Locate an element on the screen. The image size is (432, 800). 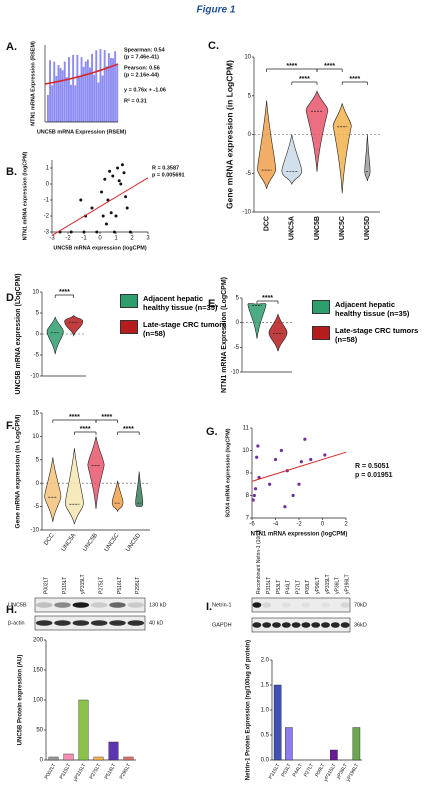
x-tick-label: -1 is located at coordinates (84, 239).